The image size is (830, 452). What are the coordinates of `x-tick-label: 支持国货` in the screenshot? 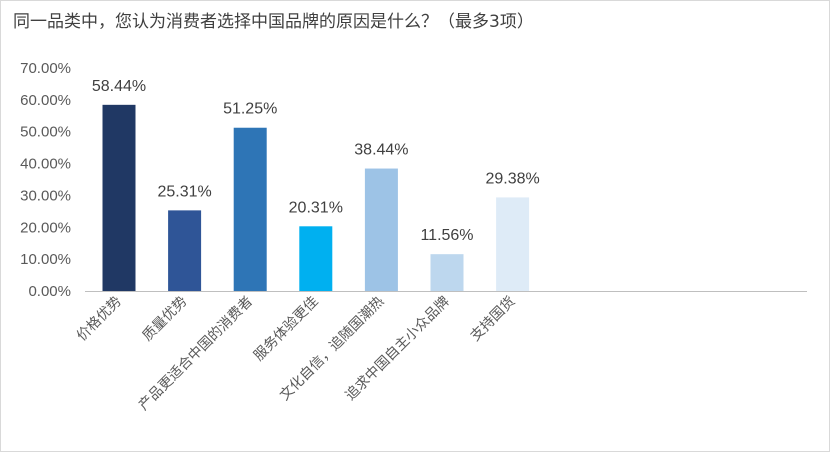 It's located at (493, 319).